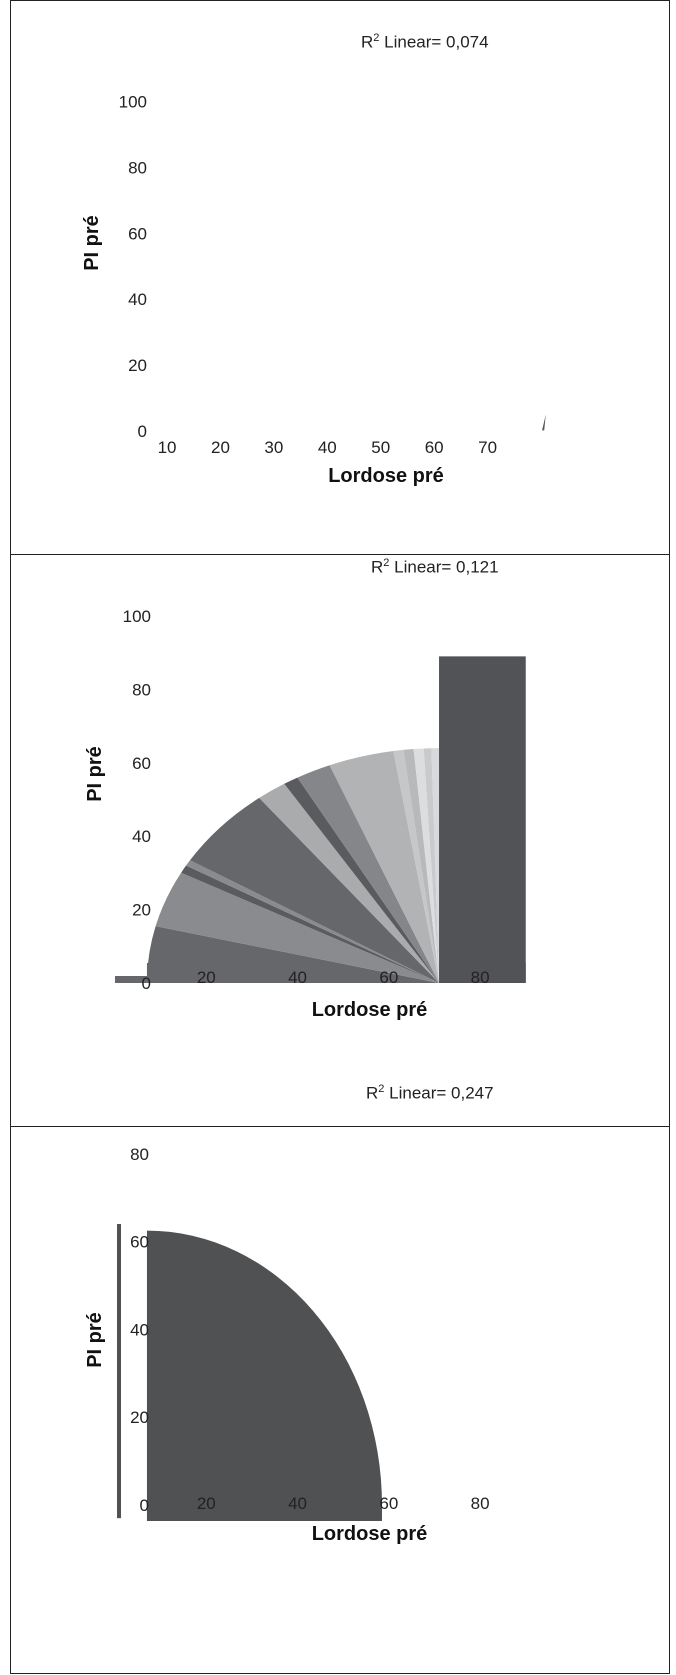  Describe the element at coordinates (264, 1375) in the screenshot. I see `quarter-disc` at that location.